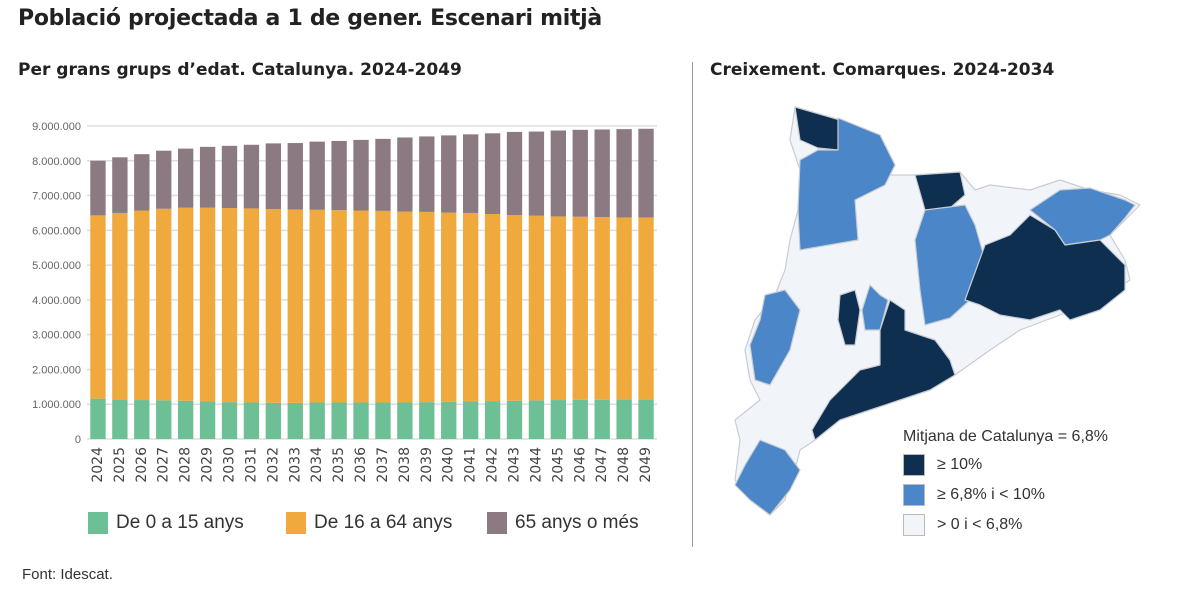 The width and height of the screenshot is (1200, 596). I want to click on y-tick-label: 1.000.000, so click(56, 405).